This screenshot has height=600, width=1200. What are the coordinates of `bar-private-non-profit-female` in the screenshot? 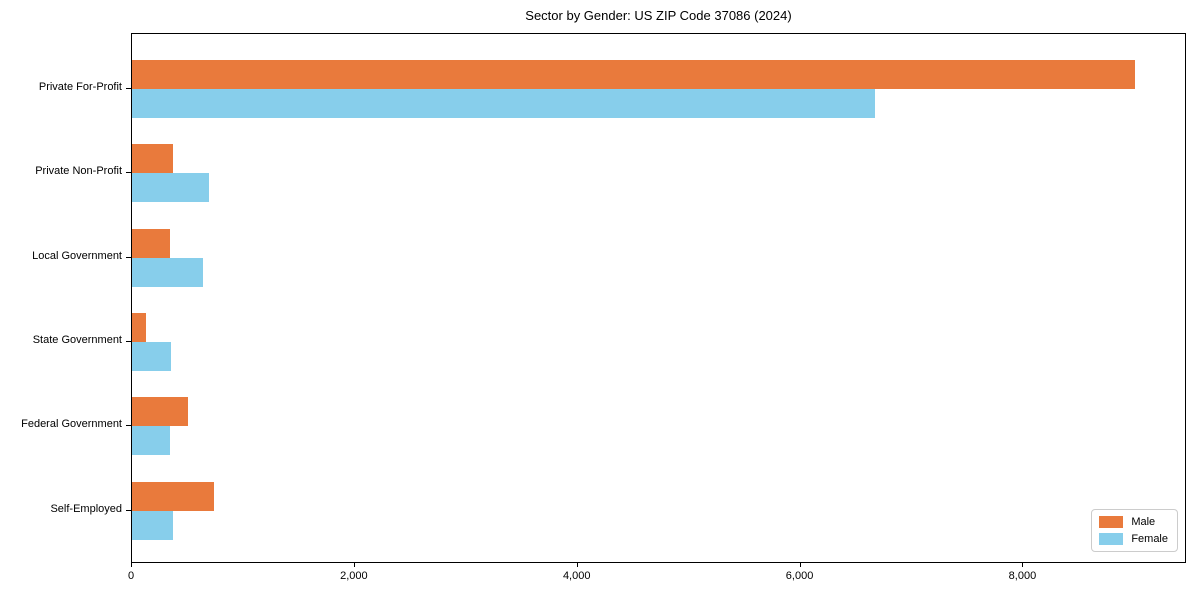 It's located at (170, 188).